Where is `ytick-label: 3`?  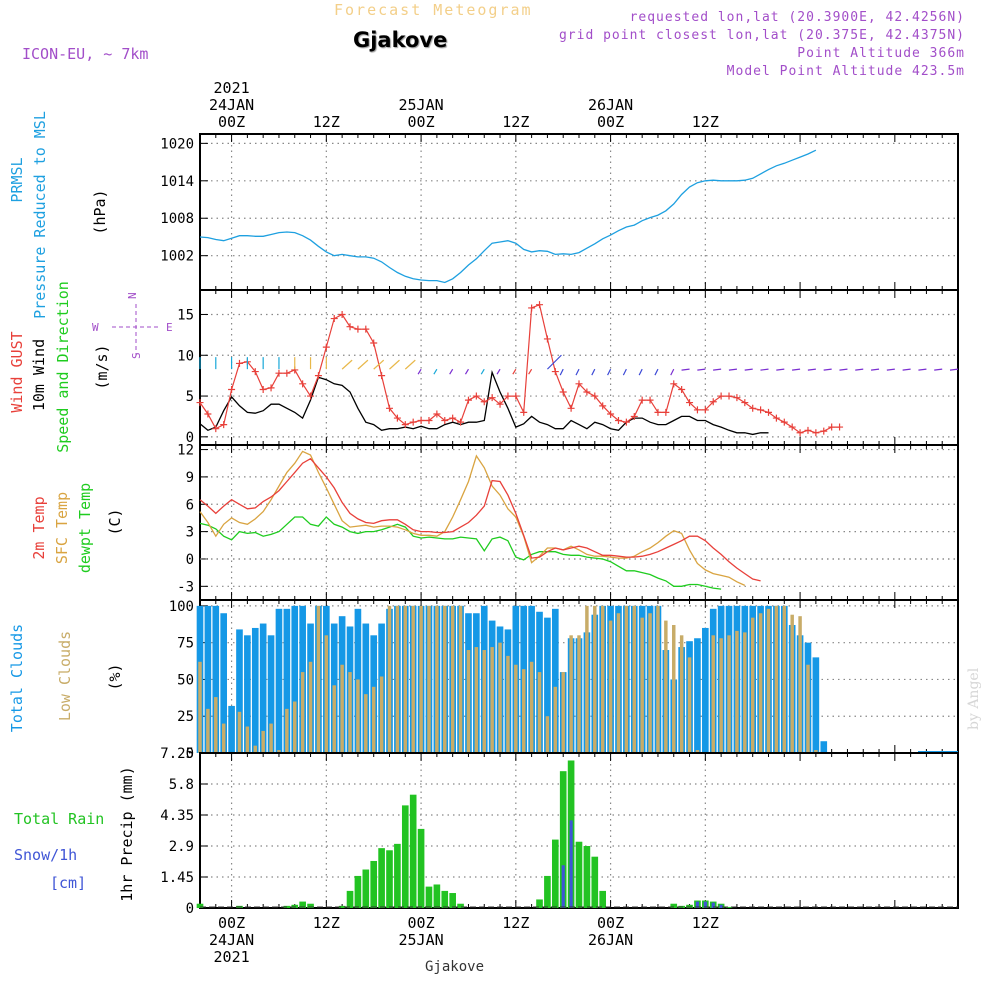
ytick-label: 3 is located at coordinates (190, 533).